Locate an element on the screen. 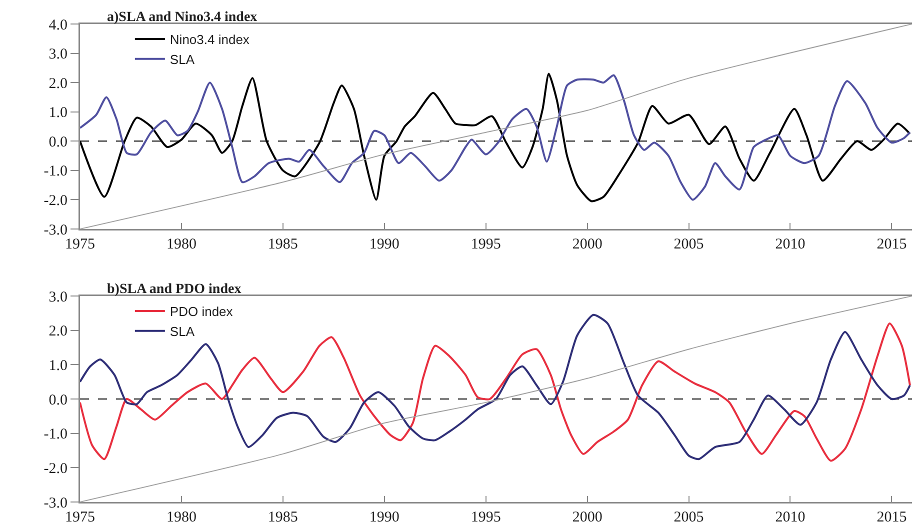  chart-title: a)SLA and Nino3.4 index is located at coordinates (182, 17).